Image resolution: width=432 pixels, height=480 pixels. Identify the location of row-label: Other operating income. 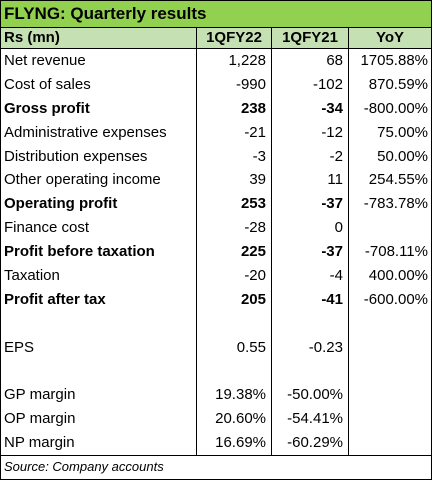
(82, 180).